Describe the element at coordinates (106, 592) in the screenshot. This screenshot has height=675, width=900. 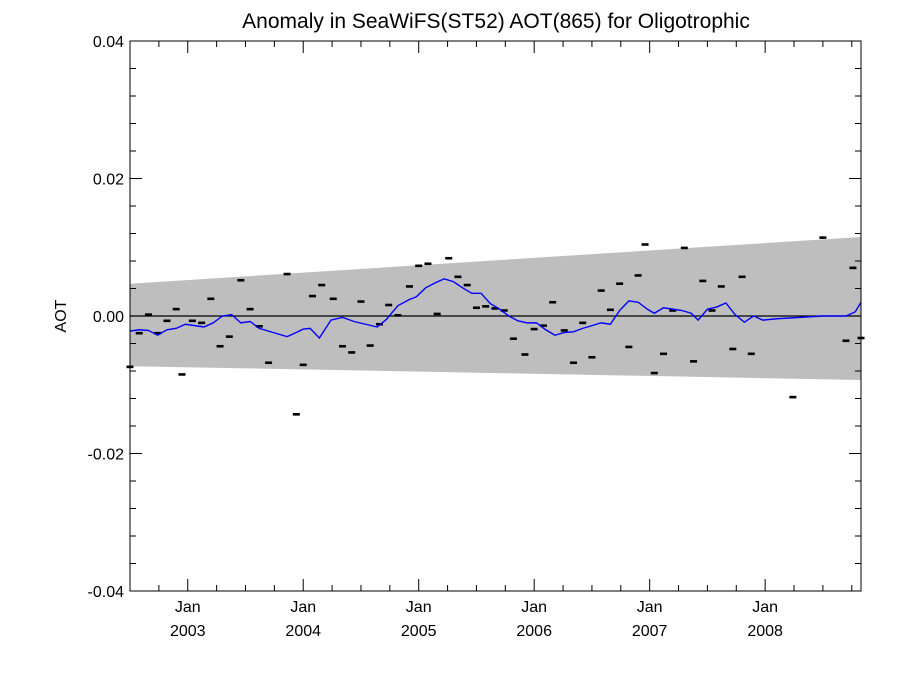
I see `y-tick-label-4: -0.04` at that location.